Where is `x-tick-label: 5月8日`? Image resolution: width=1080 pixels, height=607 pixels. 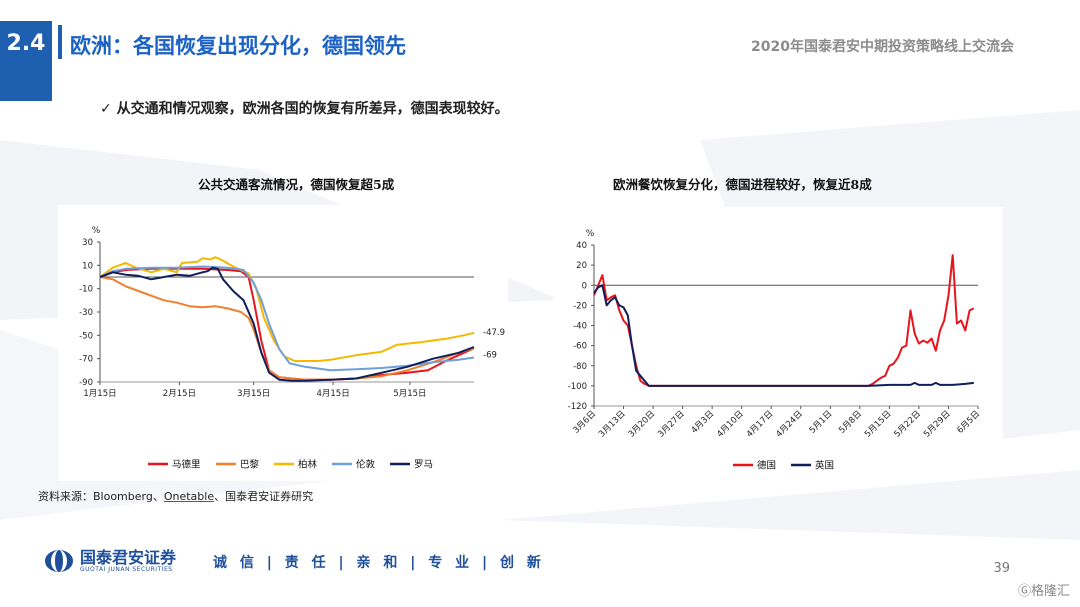
x-tick-label: 5月8日 is located at coordinates (850, 422).